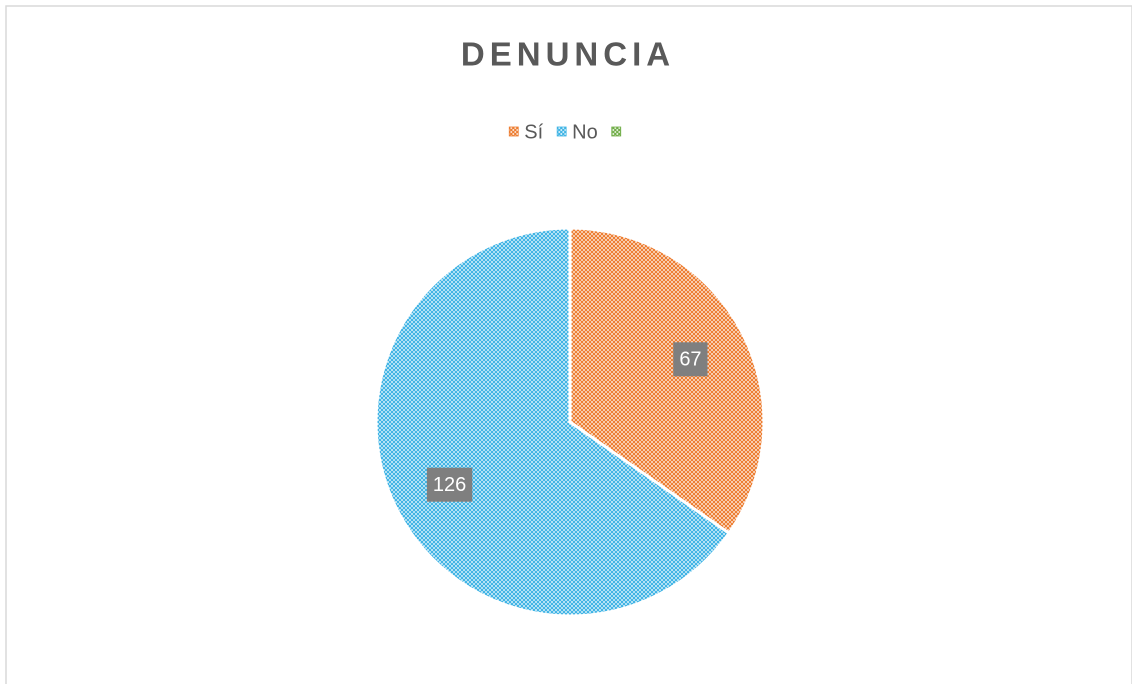 This screenshot has height=684, width=1132. I want to click on data-label: 67, so click(690, 360).